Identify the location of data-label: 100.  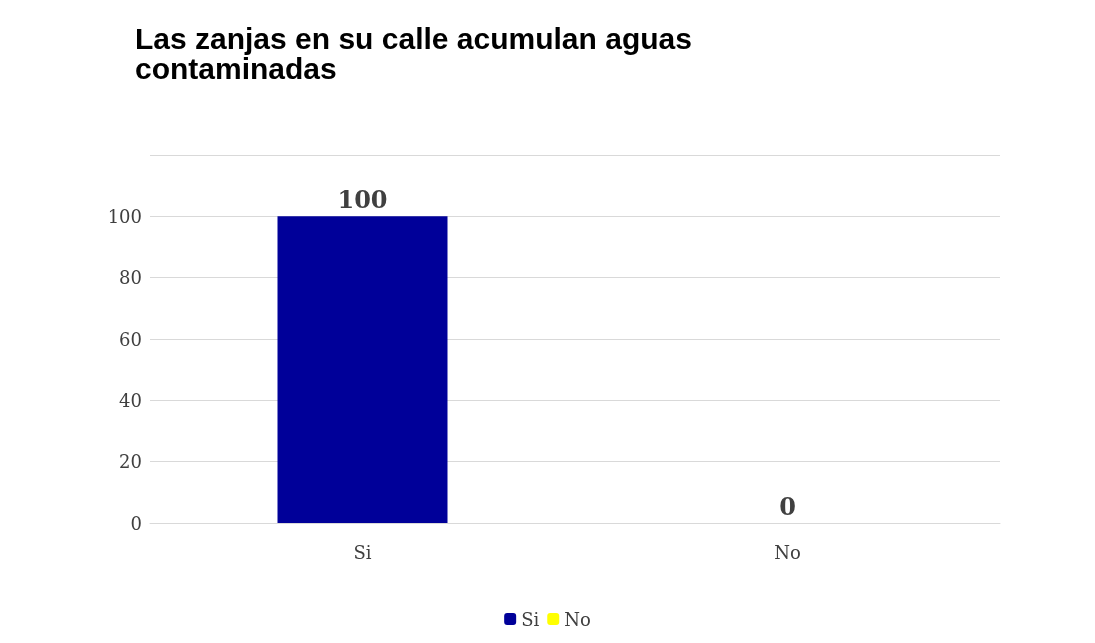
(362, 199).